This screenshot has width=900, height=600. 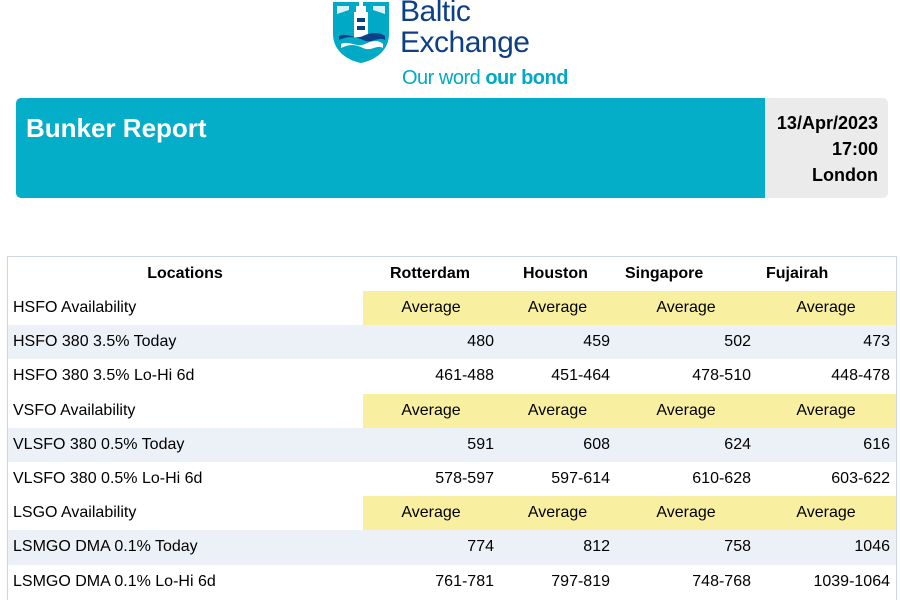 What do you see at coordinates (558, 547) in the screenshot?
I see `cell-houston: 812` at bounding box center [558, 547].